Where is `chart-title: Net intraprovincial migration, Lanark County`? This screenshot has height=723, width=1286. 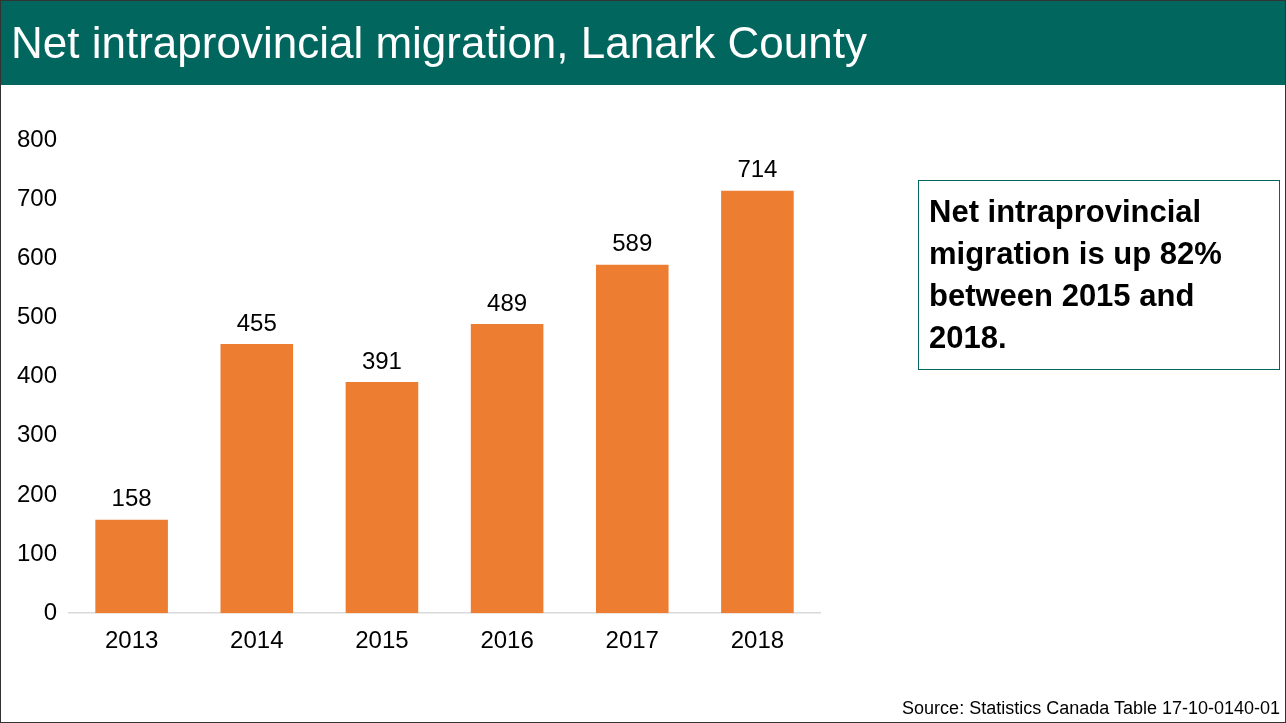
chart-title: Net intraprovincial migration, Lanark County is located at coordinates (643, 43).